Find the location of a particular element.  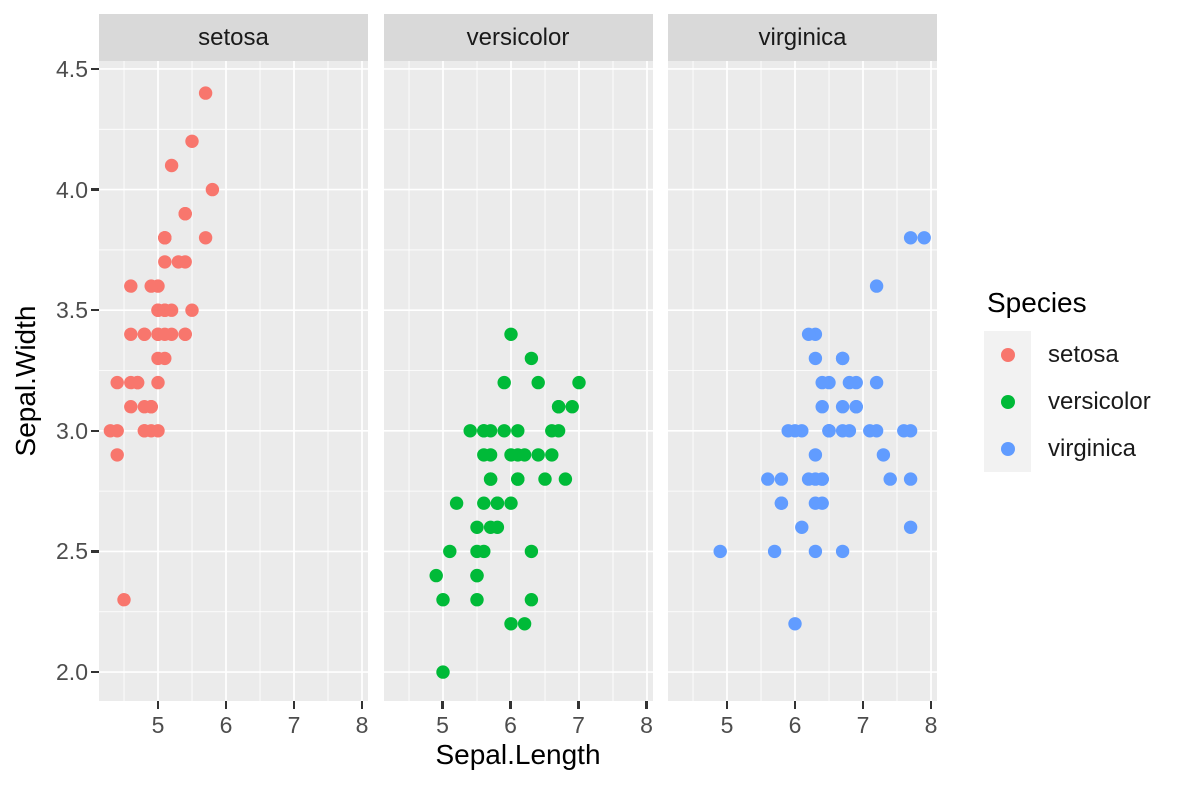

legend-swatch-virginica-icon is located at coordinates (1007, 448).